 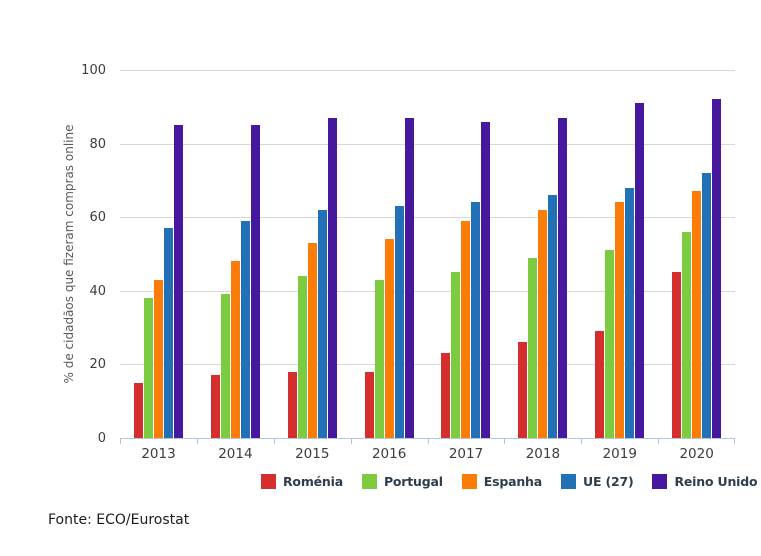 I want to click on legend-label-reino-unido: Reino Unido, so click(x=716, y=481).